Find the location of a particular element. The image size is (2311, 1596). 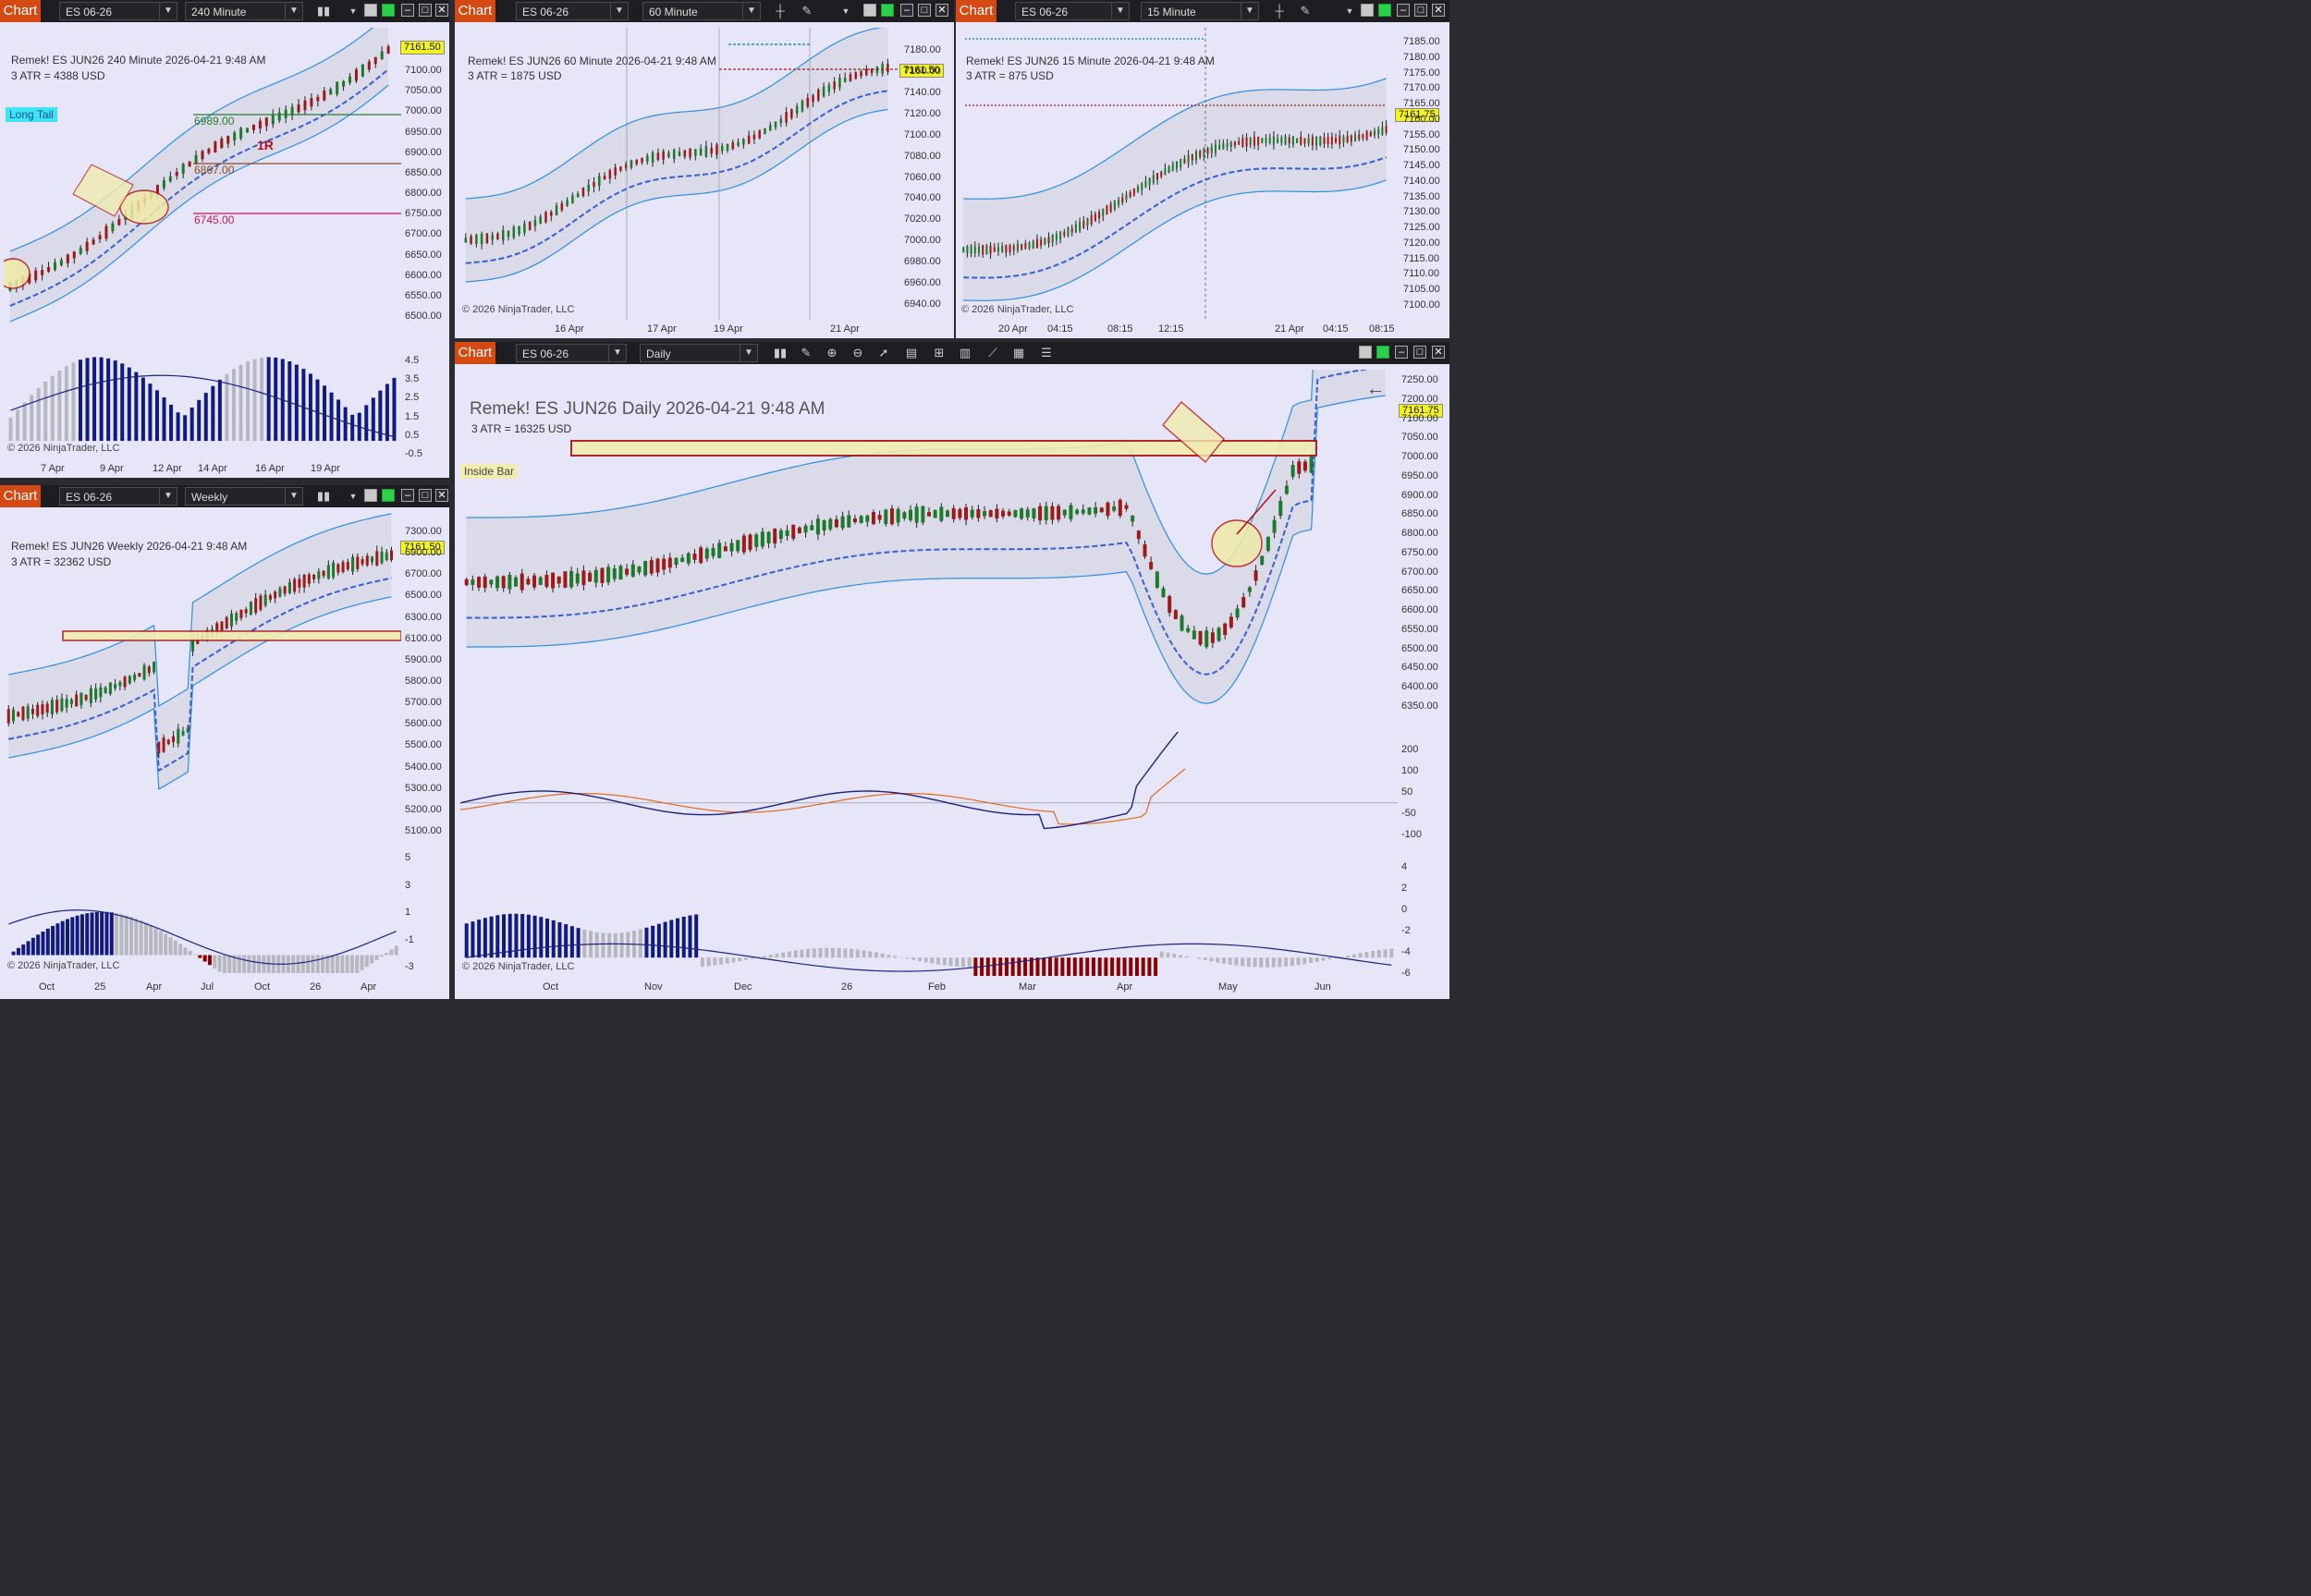

cursor-icon: ➚ is located at coordinates (883, 352).